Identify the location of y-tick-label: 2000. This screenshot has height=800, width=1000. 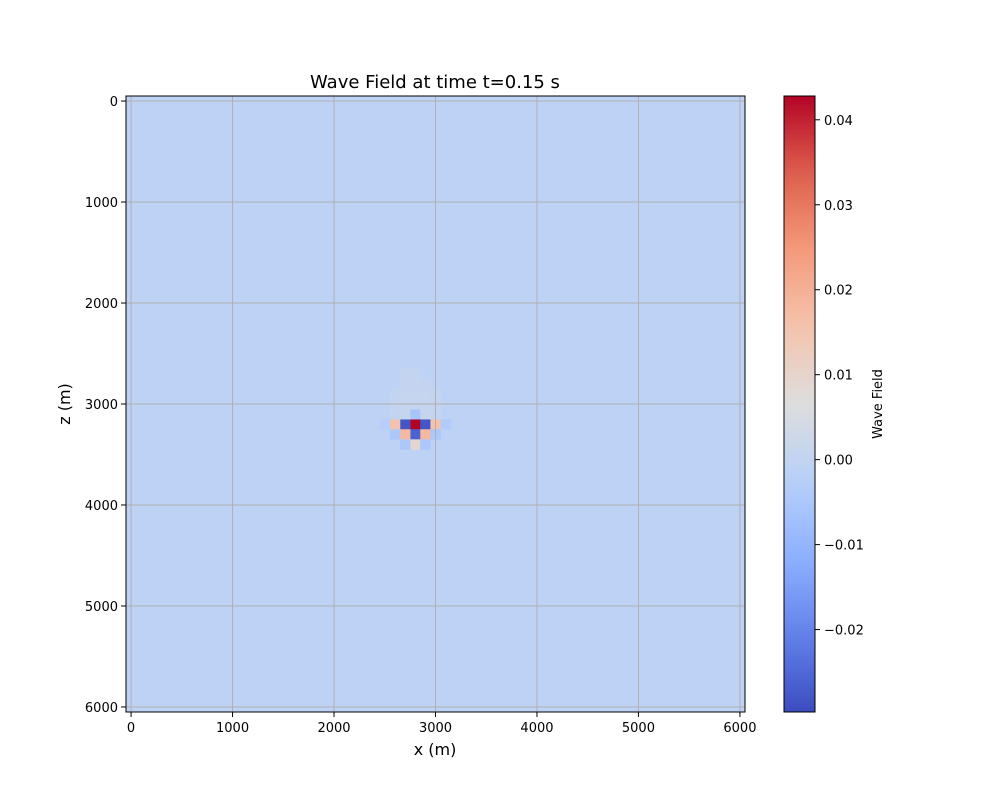
(101, 304).